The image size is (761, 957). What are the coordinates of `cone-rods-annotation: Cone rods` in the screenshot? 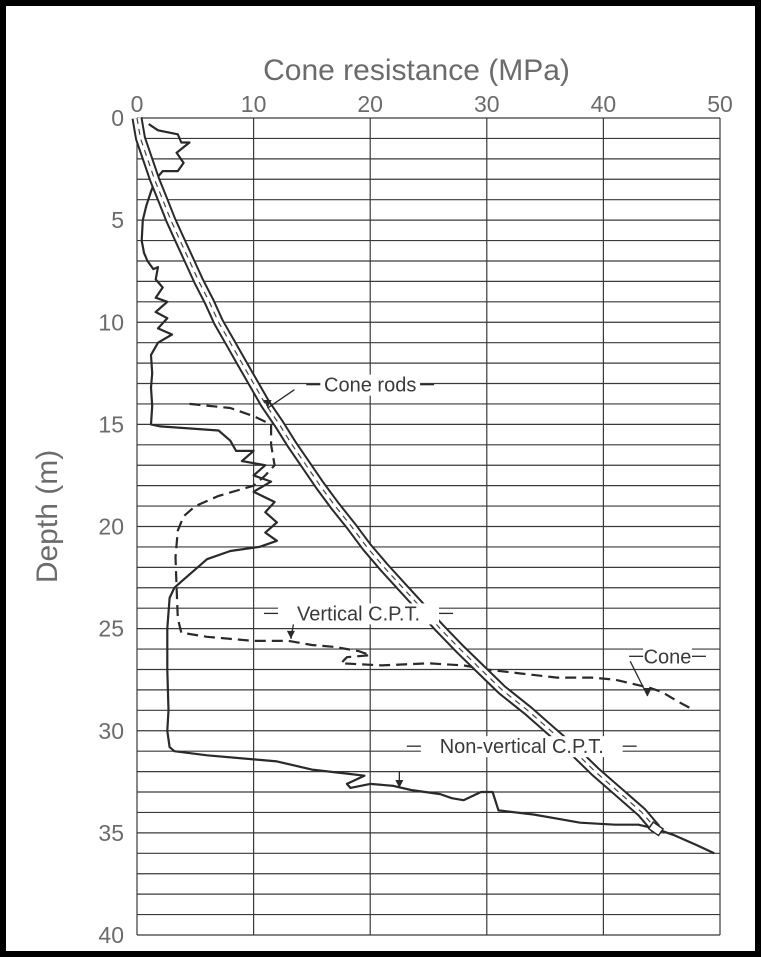 It's located at (370, 386).